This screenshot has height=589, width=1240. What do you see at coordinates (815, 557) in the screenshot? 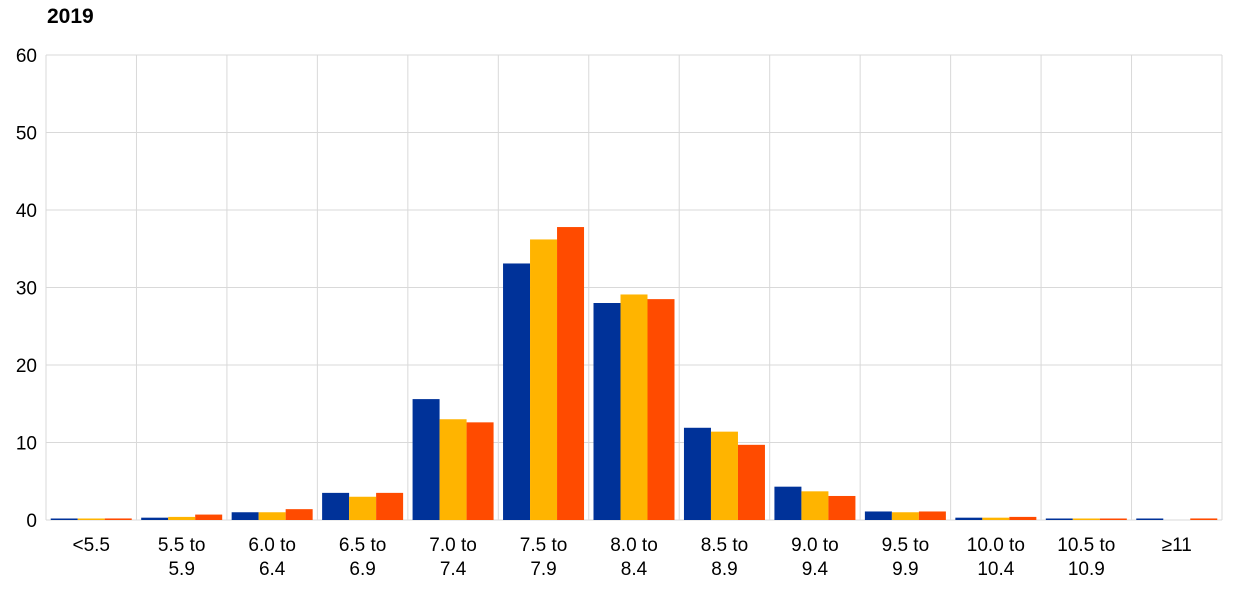
I see `x-tick-label: 9.0 to 9.4` at bounding box center [815, 557].